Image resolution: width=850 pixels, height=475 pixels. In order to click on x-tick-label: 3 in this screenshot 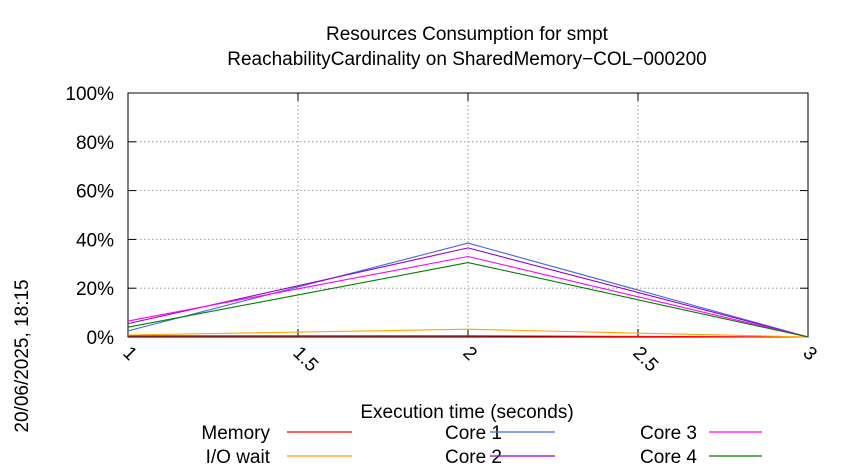, I will do `click(809, 354)`.